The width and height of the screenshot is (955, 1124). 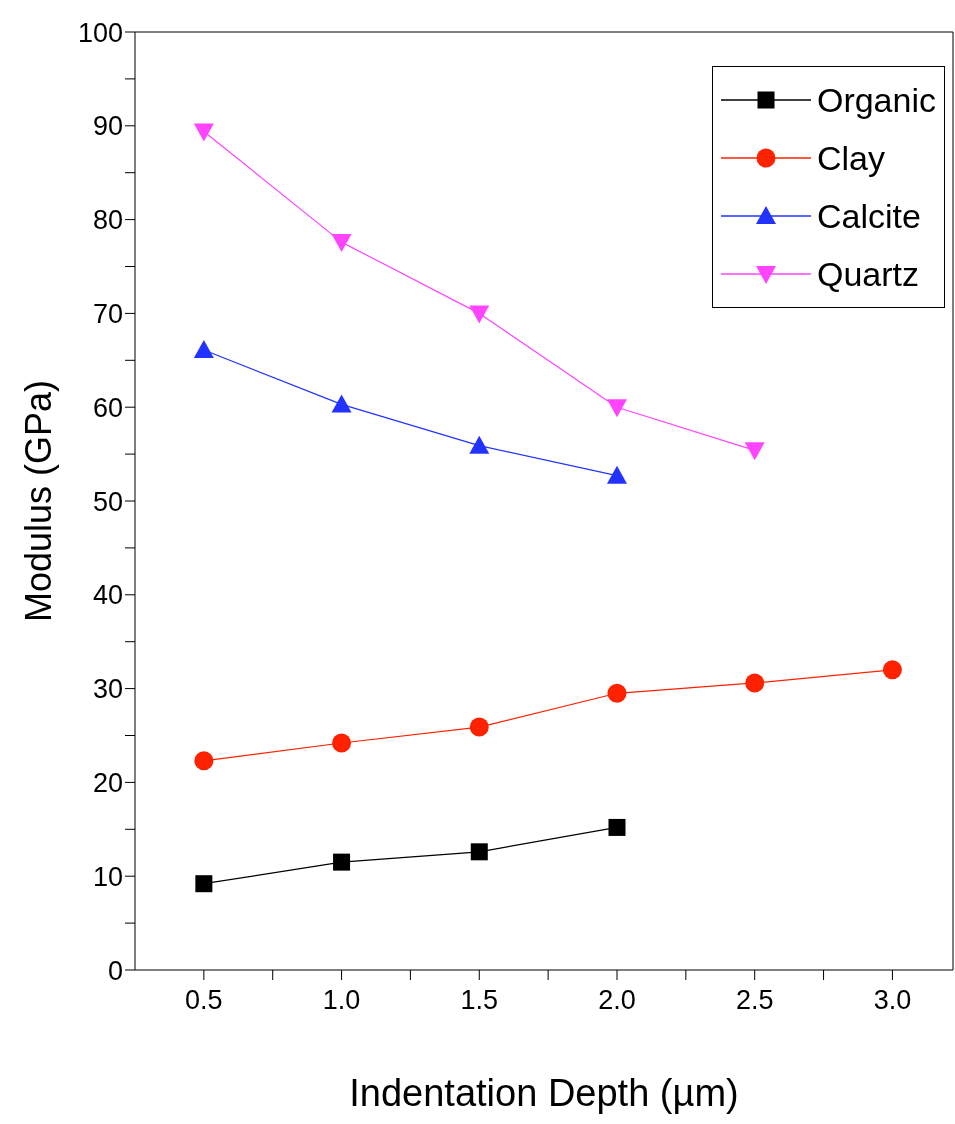 What do you see at coordinates (107, 501) in the screenshot?
I see `y-tick-label: 50` at bounding box center [107, 501].